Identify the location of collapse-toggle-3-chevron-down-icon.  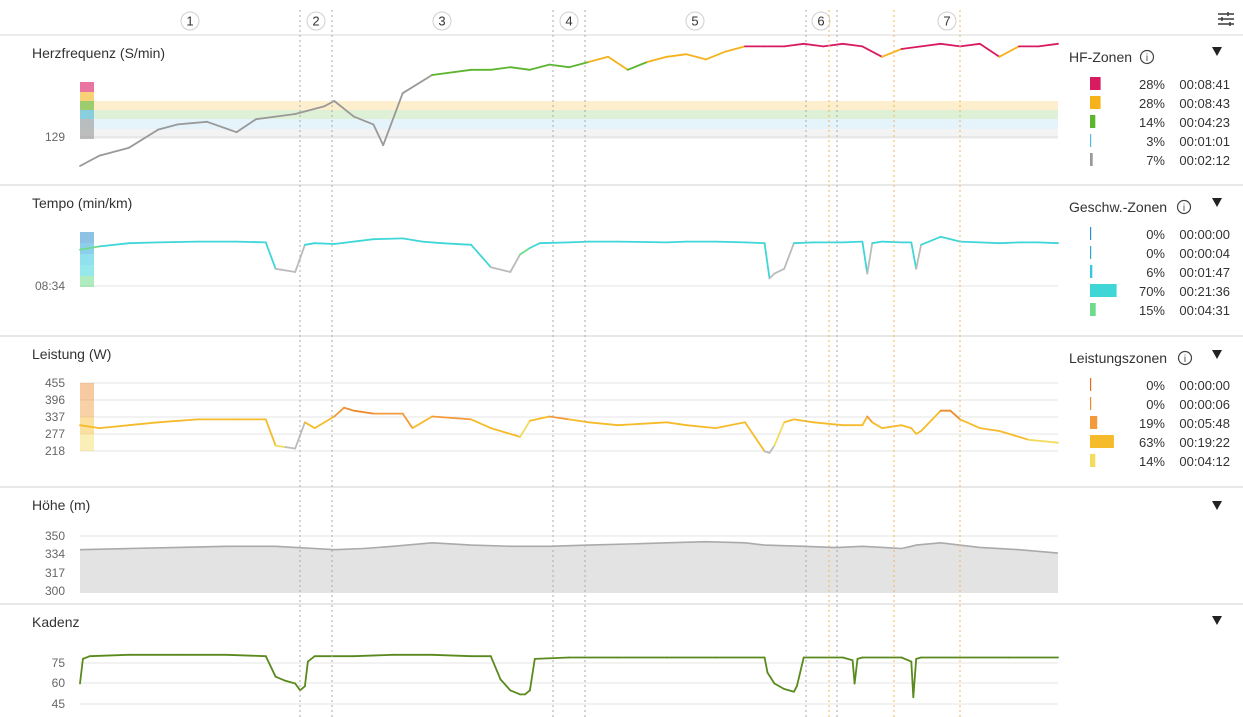
(1217, 354).